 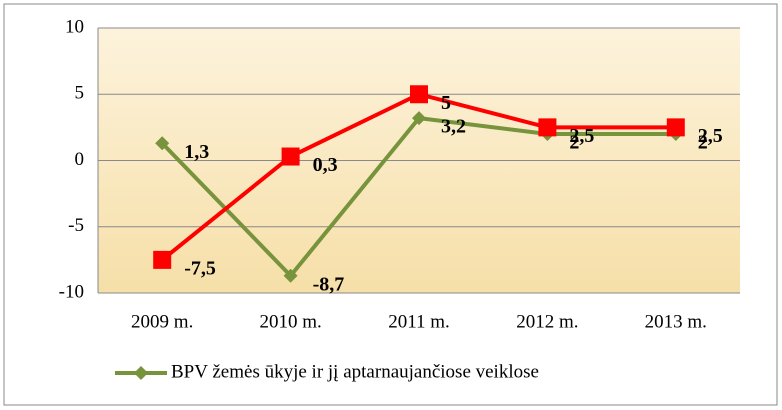 I want to click on x-tick-label: 2013 m., so click(x=676, y=321).